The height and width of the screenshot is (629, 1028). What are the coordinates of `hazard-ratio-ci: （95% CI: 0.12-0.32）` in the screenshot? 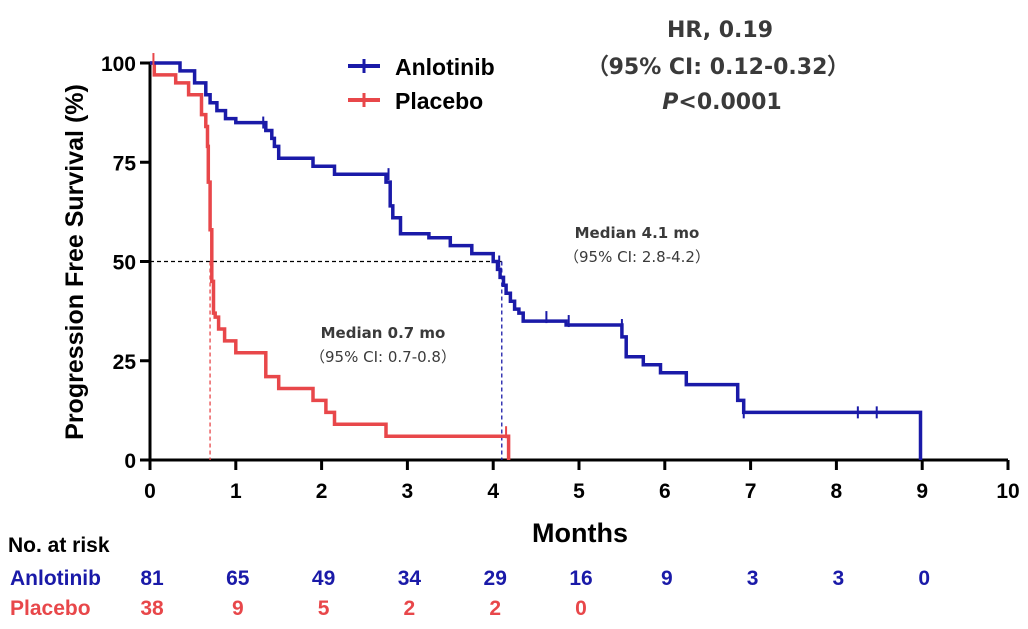 It's located at (718, 67).